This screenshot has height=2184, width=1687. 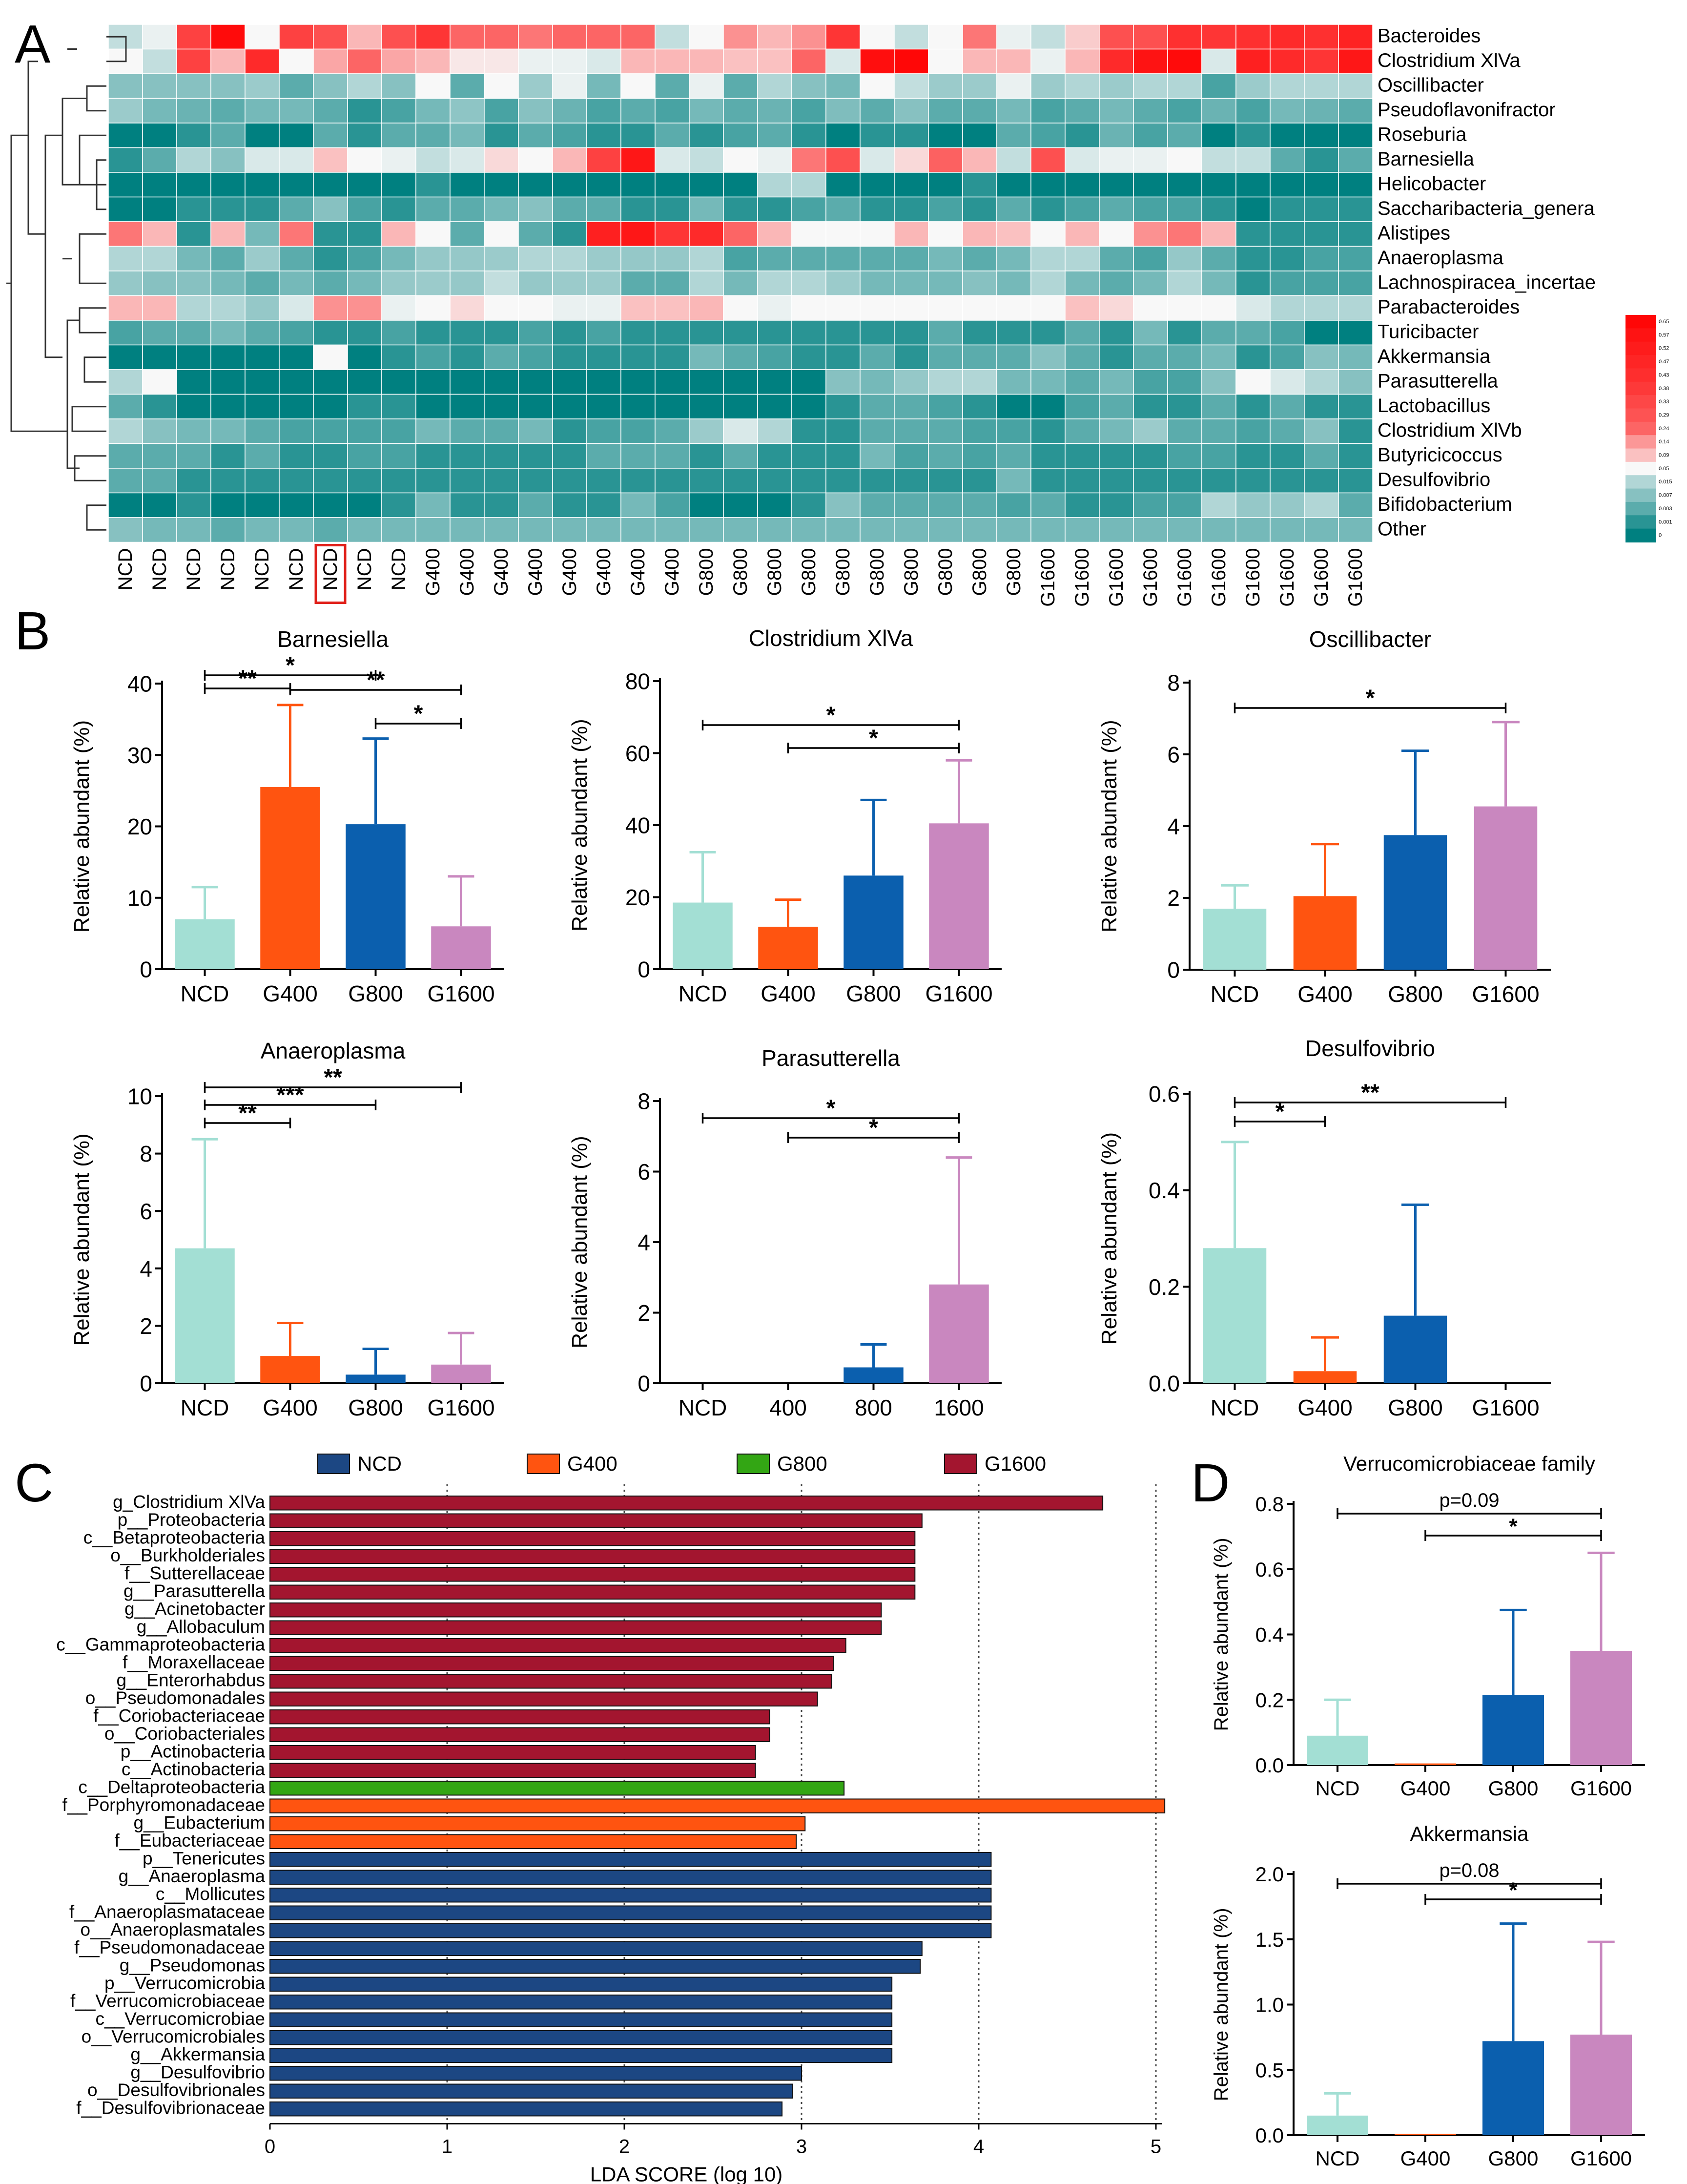 What do you see at coordinates (1235, 994) in the screenshot?
I see `x-tick-label: NCD` at bounding box center [1235, 994].